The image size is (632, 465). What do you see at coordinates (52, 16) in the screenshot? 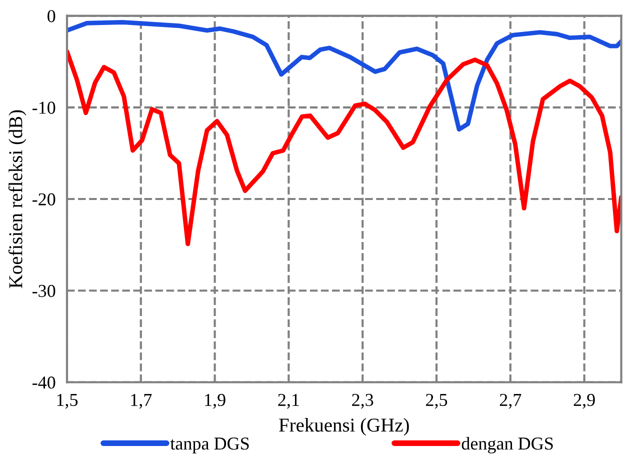
I see `y-tick-label: 0` at bounding box center [52, 16].